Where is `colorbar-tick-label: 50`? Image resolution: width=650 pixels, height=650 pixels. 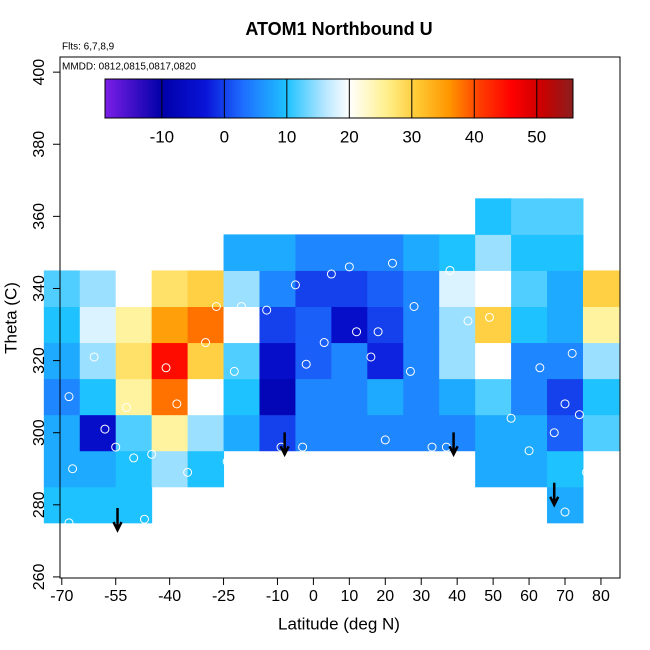 colorbar-tick-label: 50 is located at coordinates (536, 136).